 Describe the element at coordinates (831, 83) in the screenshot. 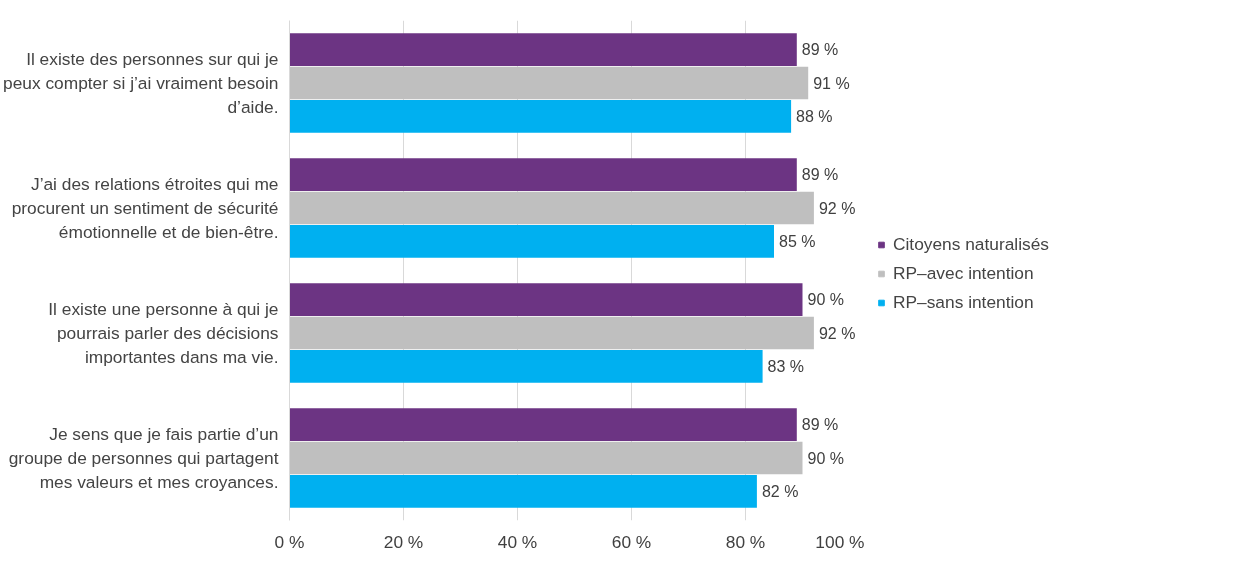

I see `data-label: 91 %` at that location.